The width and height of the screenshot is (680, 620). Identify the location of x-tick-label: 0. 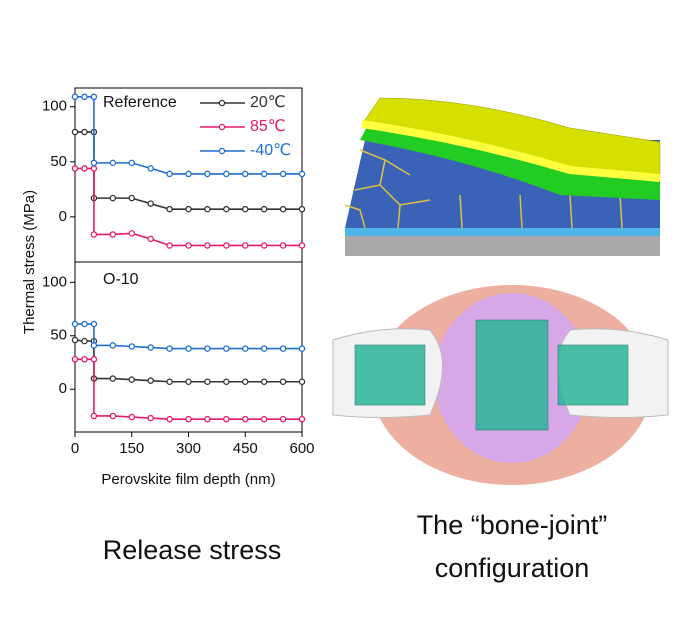
(75, 448).